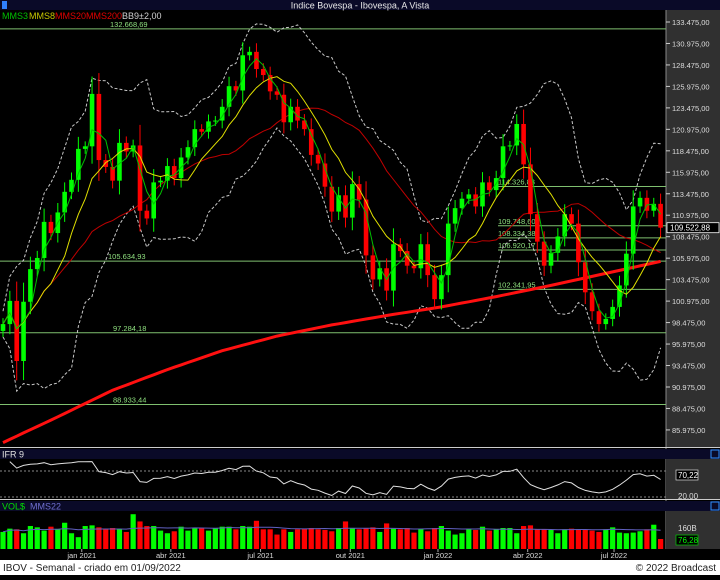  I want to click on ifr-expand-icon, so click(715, 454).